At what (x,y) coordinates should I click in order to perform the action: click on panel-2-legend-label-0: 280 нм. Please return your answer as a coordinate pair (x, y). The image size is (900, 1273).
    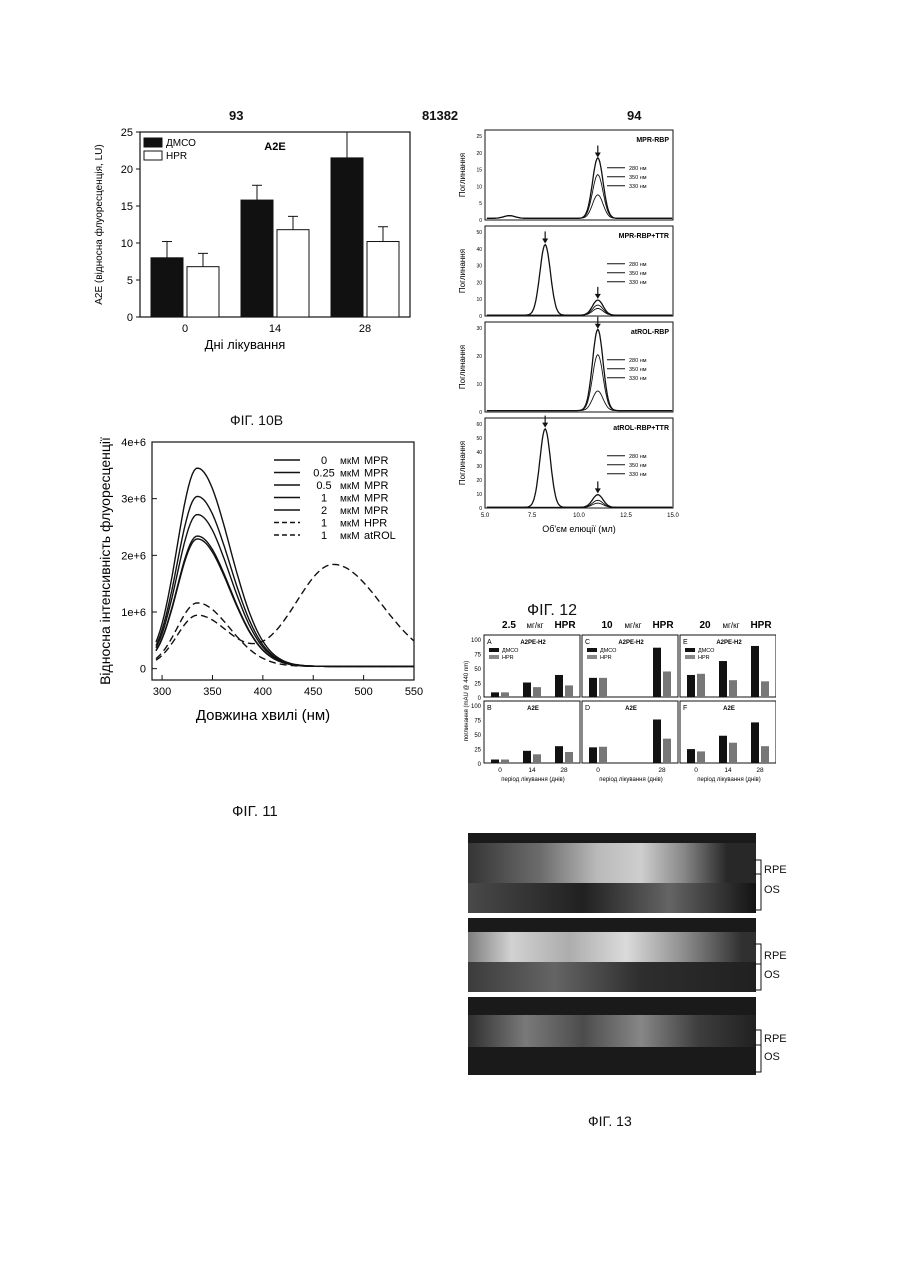
    Looking at the image, I should click on (638, 361).